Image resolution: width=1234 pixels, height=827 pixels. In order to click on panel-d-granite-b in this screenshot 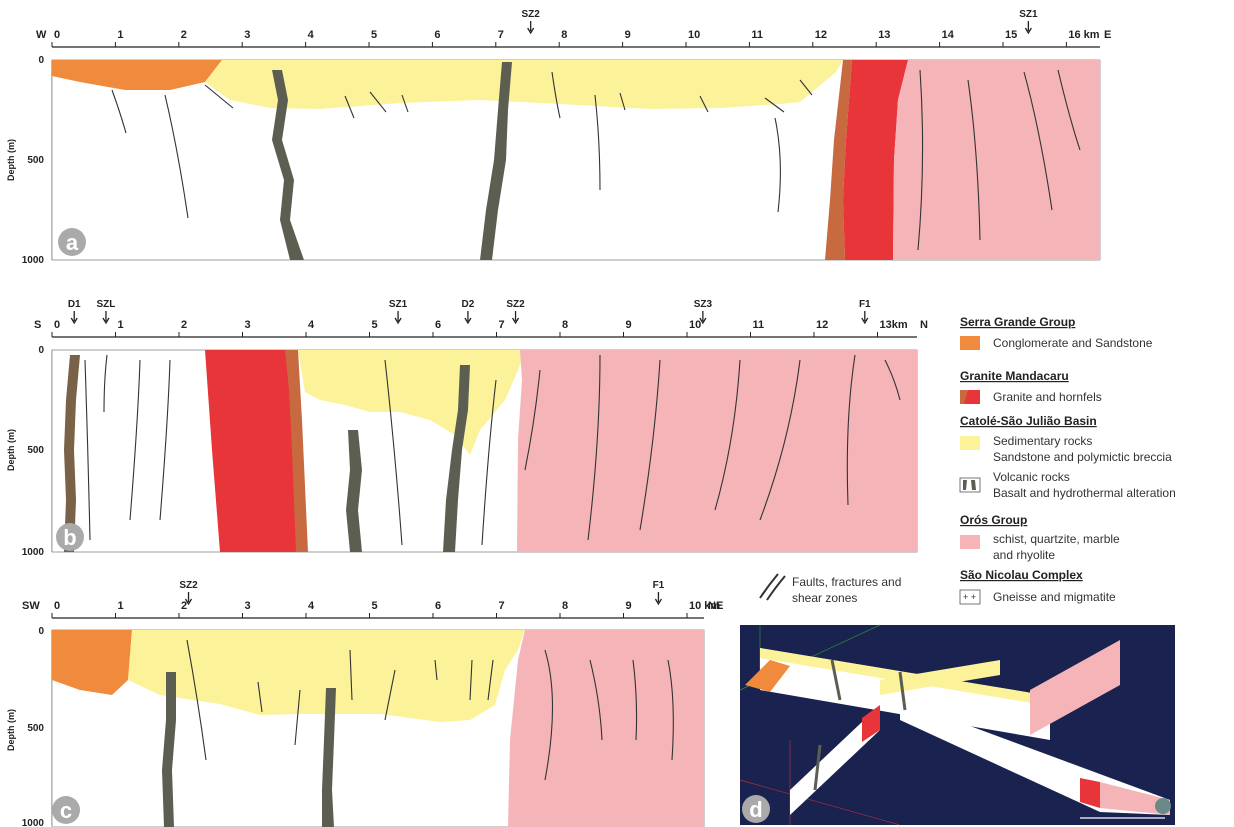, I will do `click(1090, 793)`.